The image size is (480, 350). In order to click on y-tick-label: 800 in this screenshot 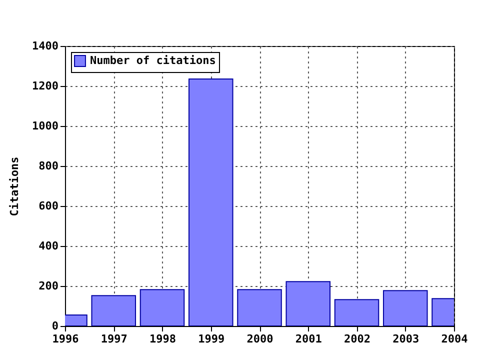, I will do `click(48, 166)`.